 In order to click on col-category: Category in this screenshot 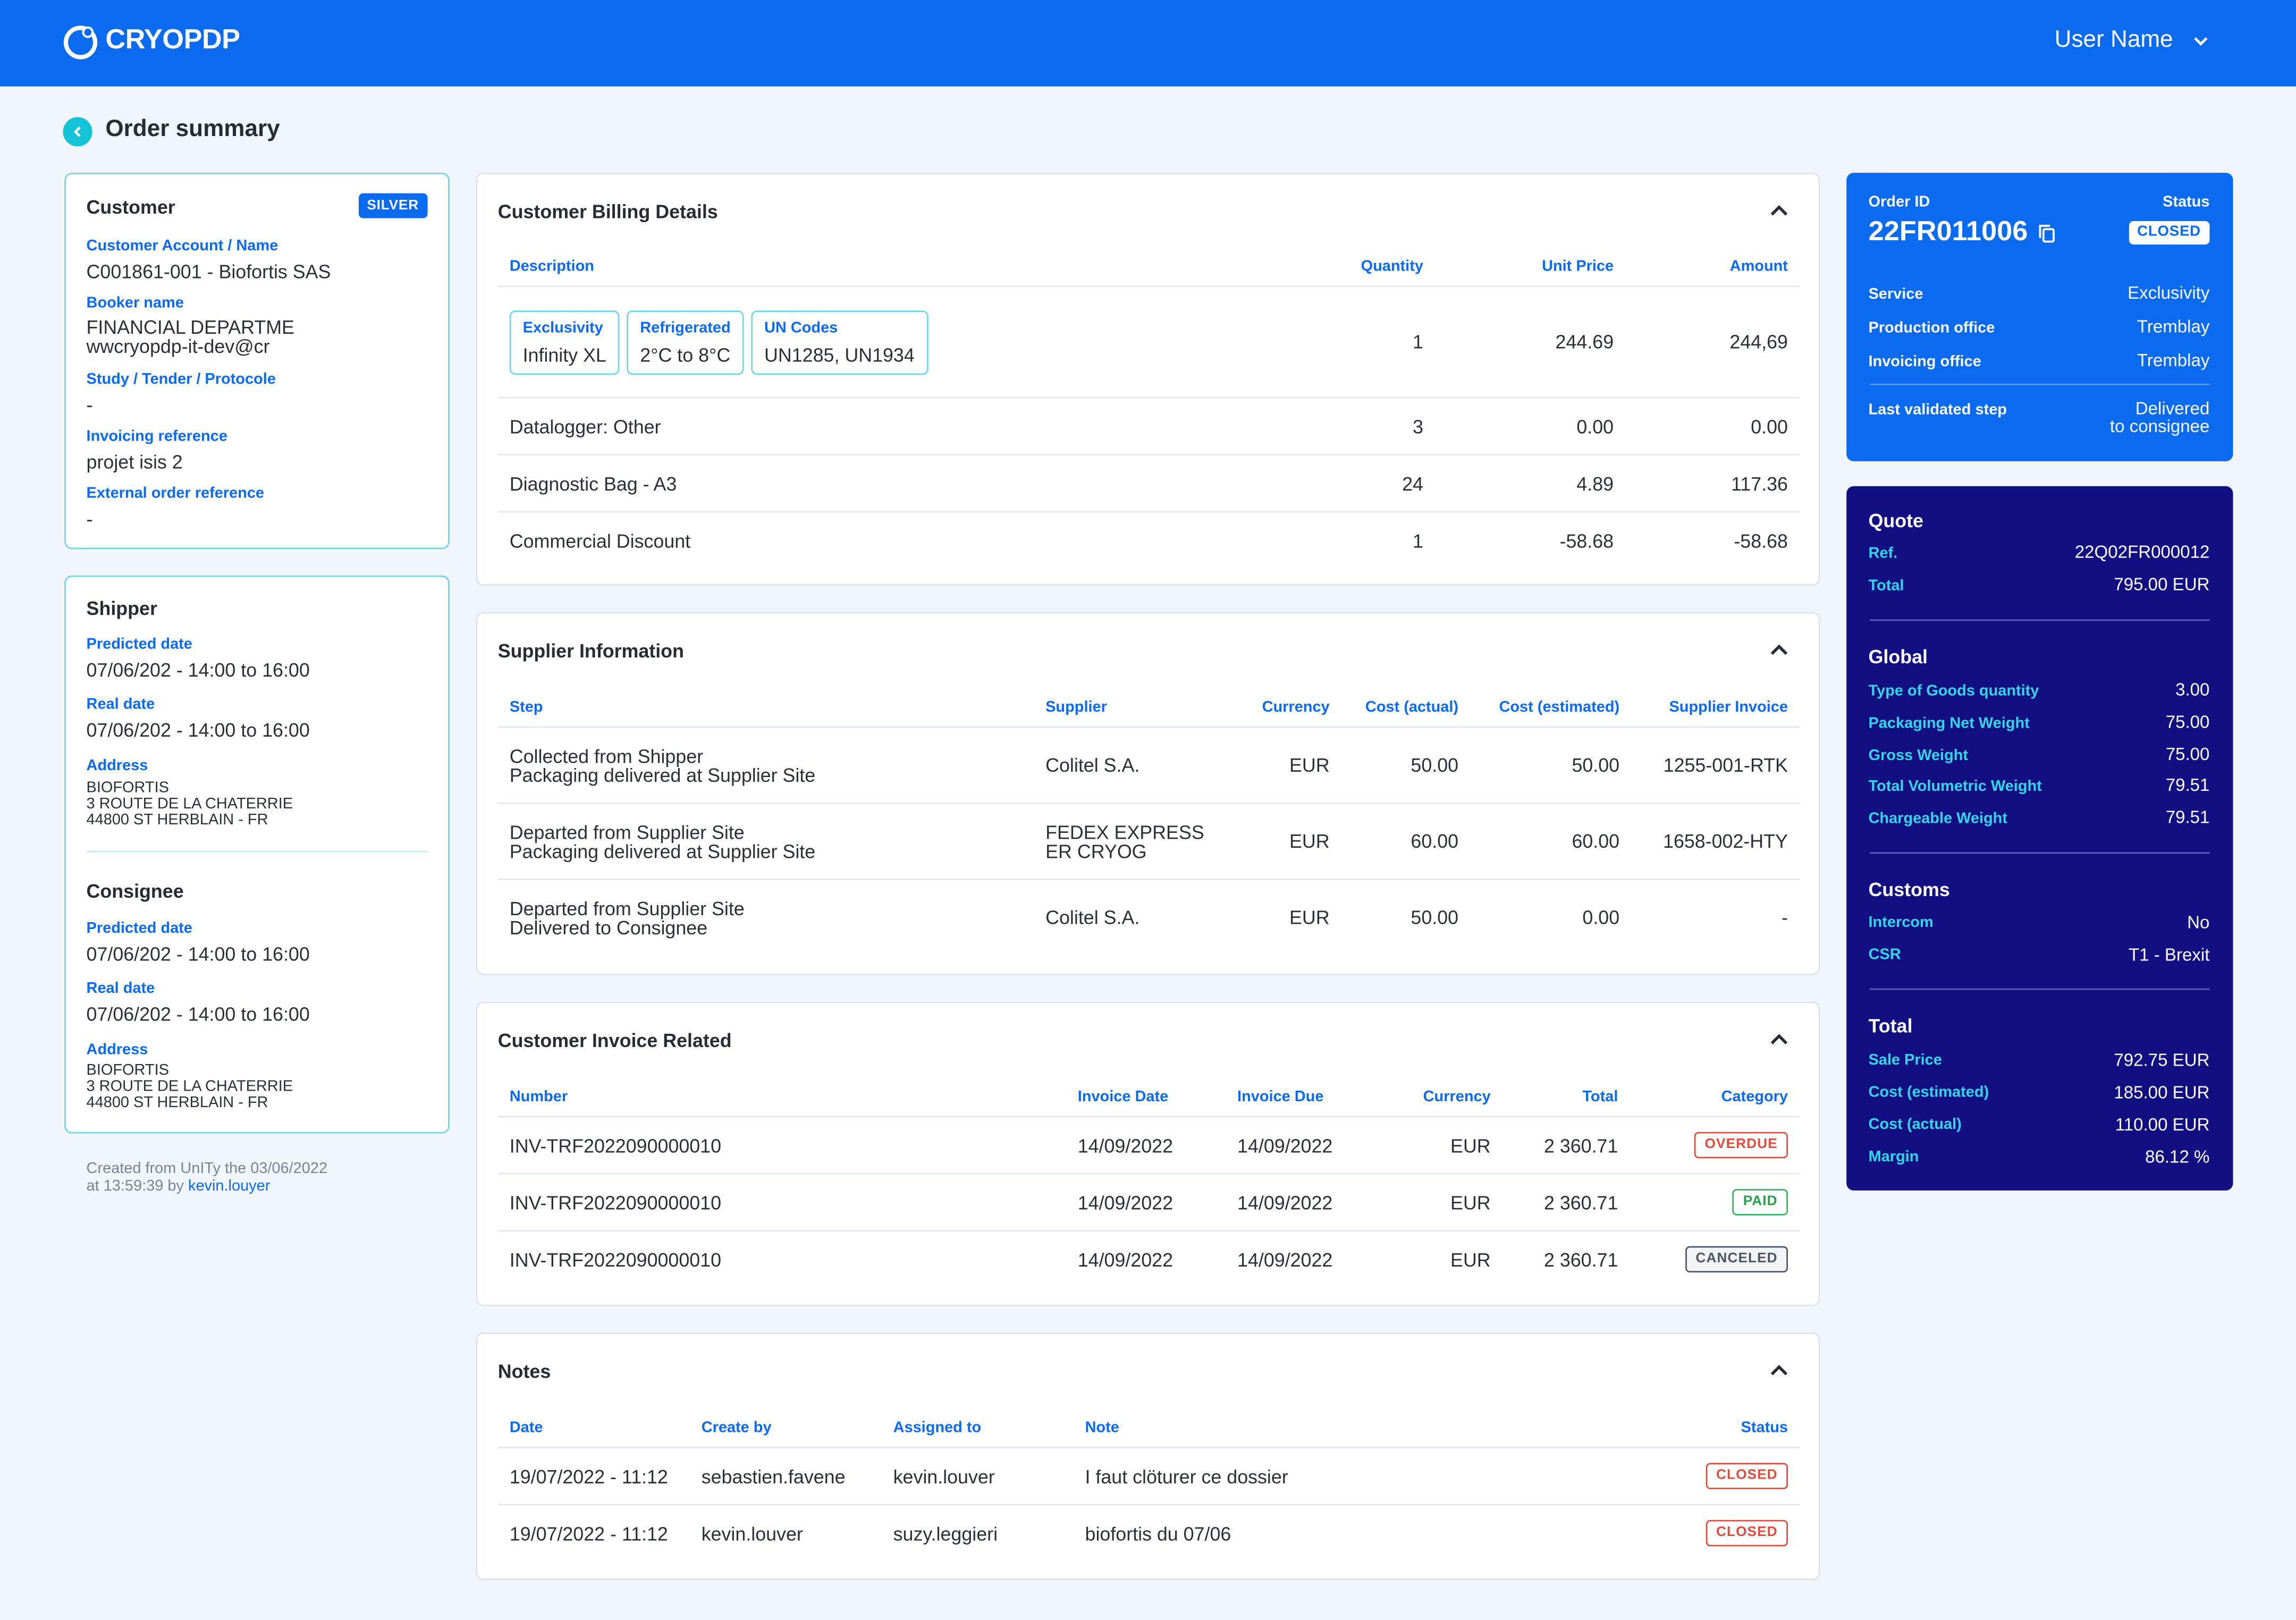, I will do `click(1715, 1098)`.